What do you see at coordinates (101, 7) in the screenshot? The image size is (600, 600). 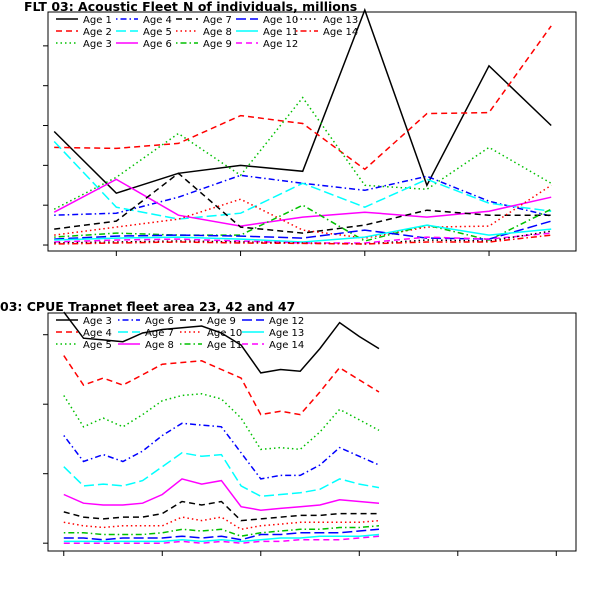 I see `chart-title: FLT 03: Acoustic Fleet` at bounding box center [101, 7].